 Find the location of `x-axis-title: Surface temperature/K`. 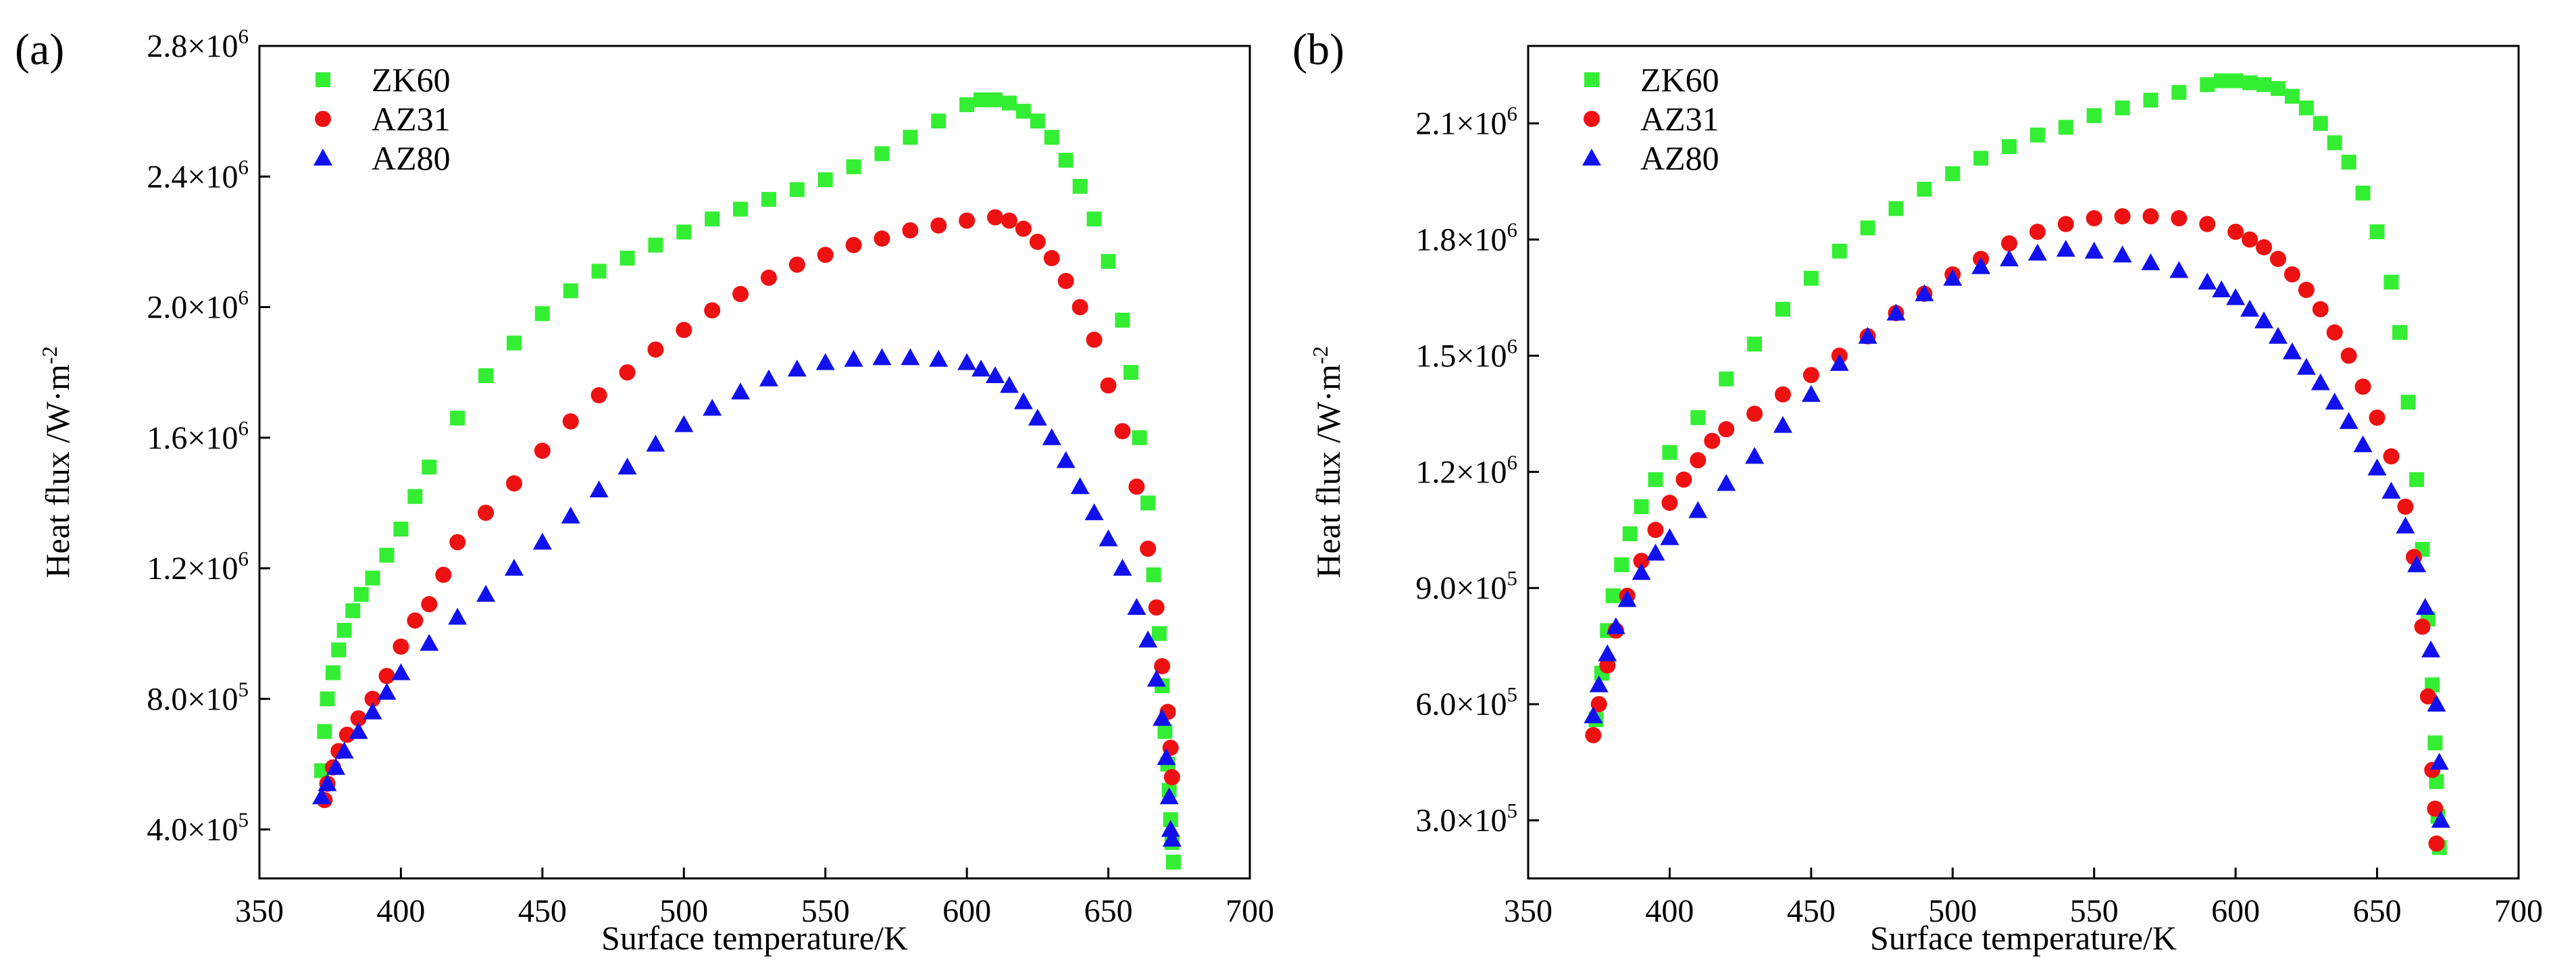

x-axis-title: Surface temperature/K is located at coordinates (2023, 938).